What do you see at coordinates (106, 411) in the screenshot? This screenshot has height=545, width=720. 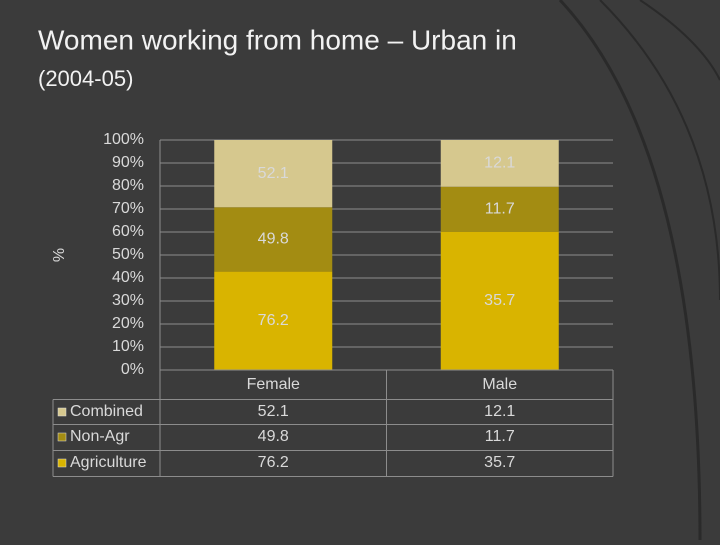 I see `legend-label: Combined` at bounding box center [106, 411].